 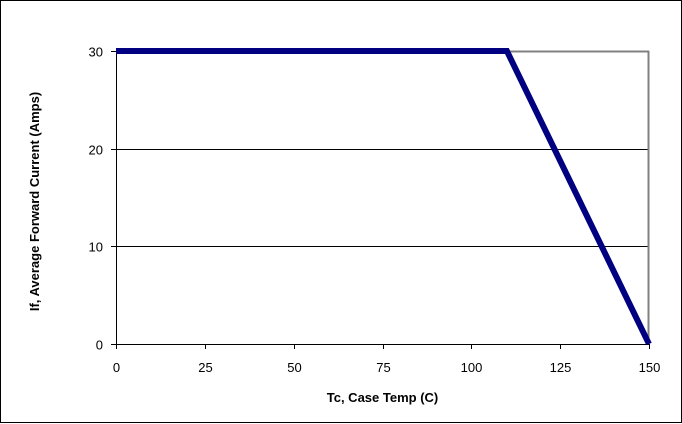 I want to click on x-tick-label-125: 125, so click(x=561, y=367).